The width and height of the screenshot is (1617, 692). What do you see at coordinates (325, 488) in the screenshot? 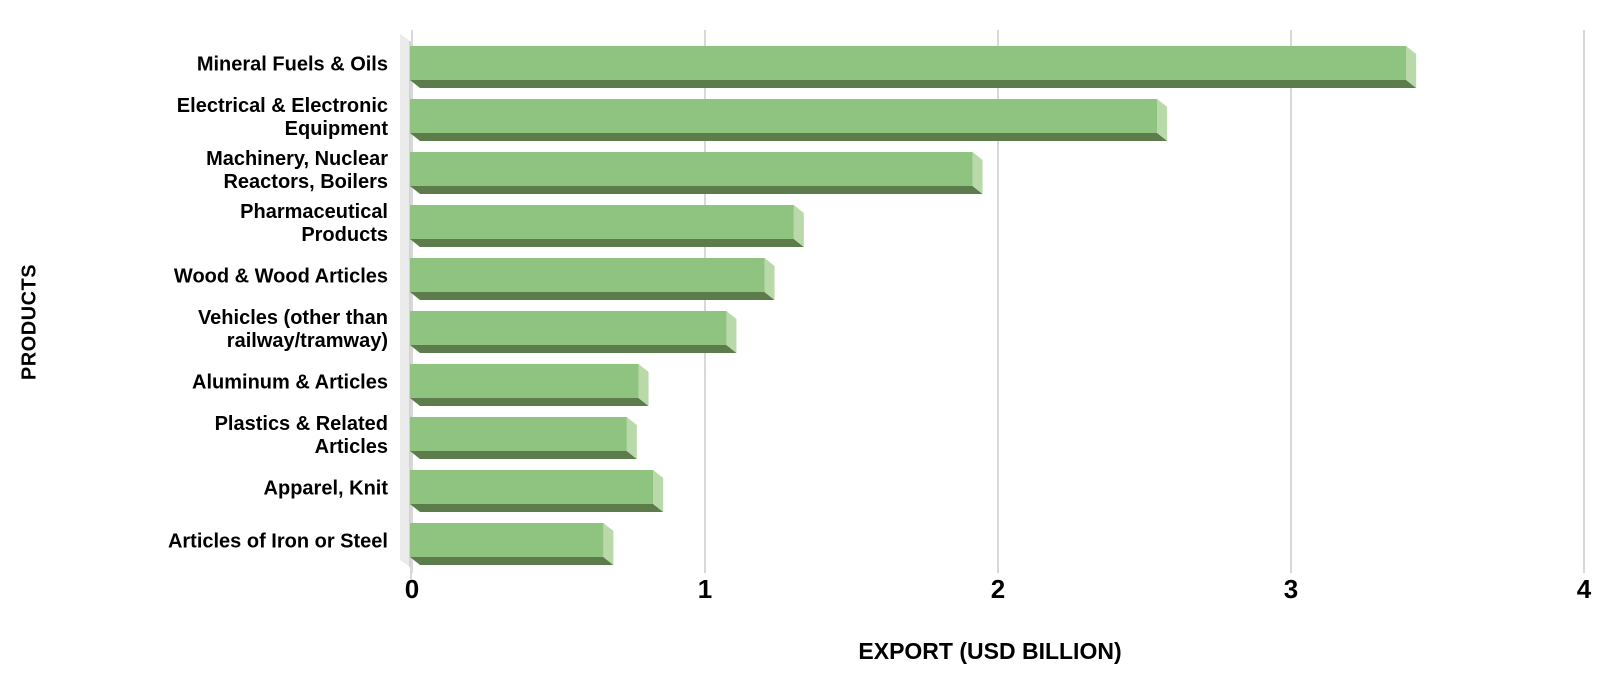
I see `category-label-8: Apparel, Knit` at bounding box center [325, 488].